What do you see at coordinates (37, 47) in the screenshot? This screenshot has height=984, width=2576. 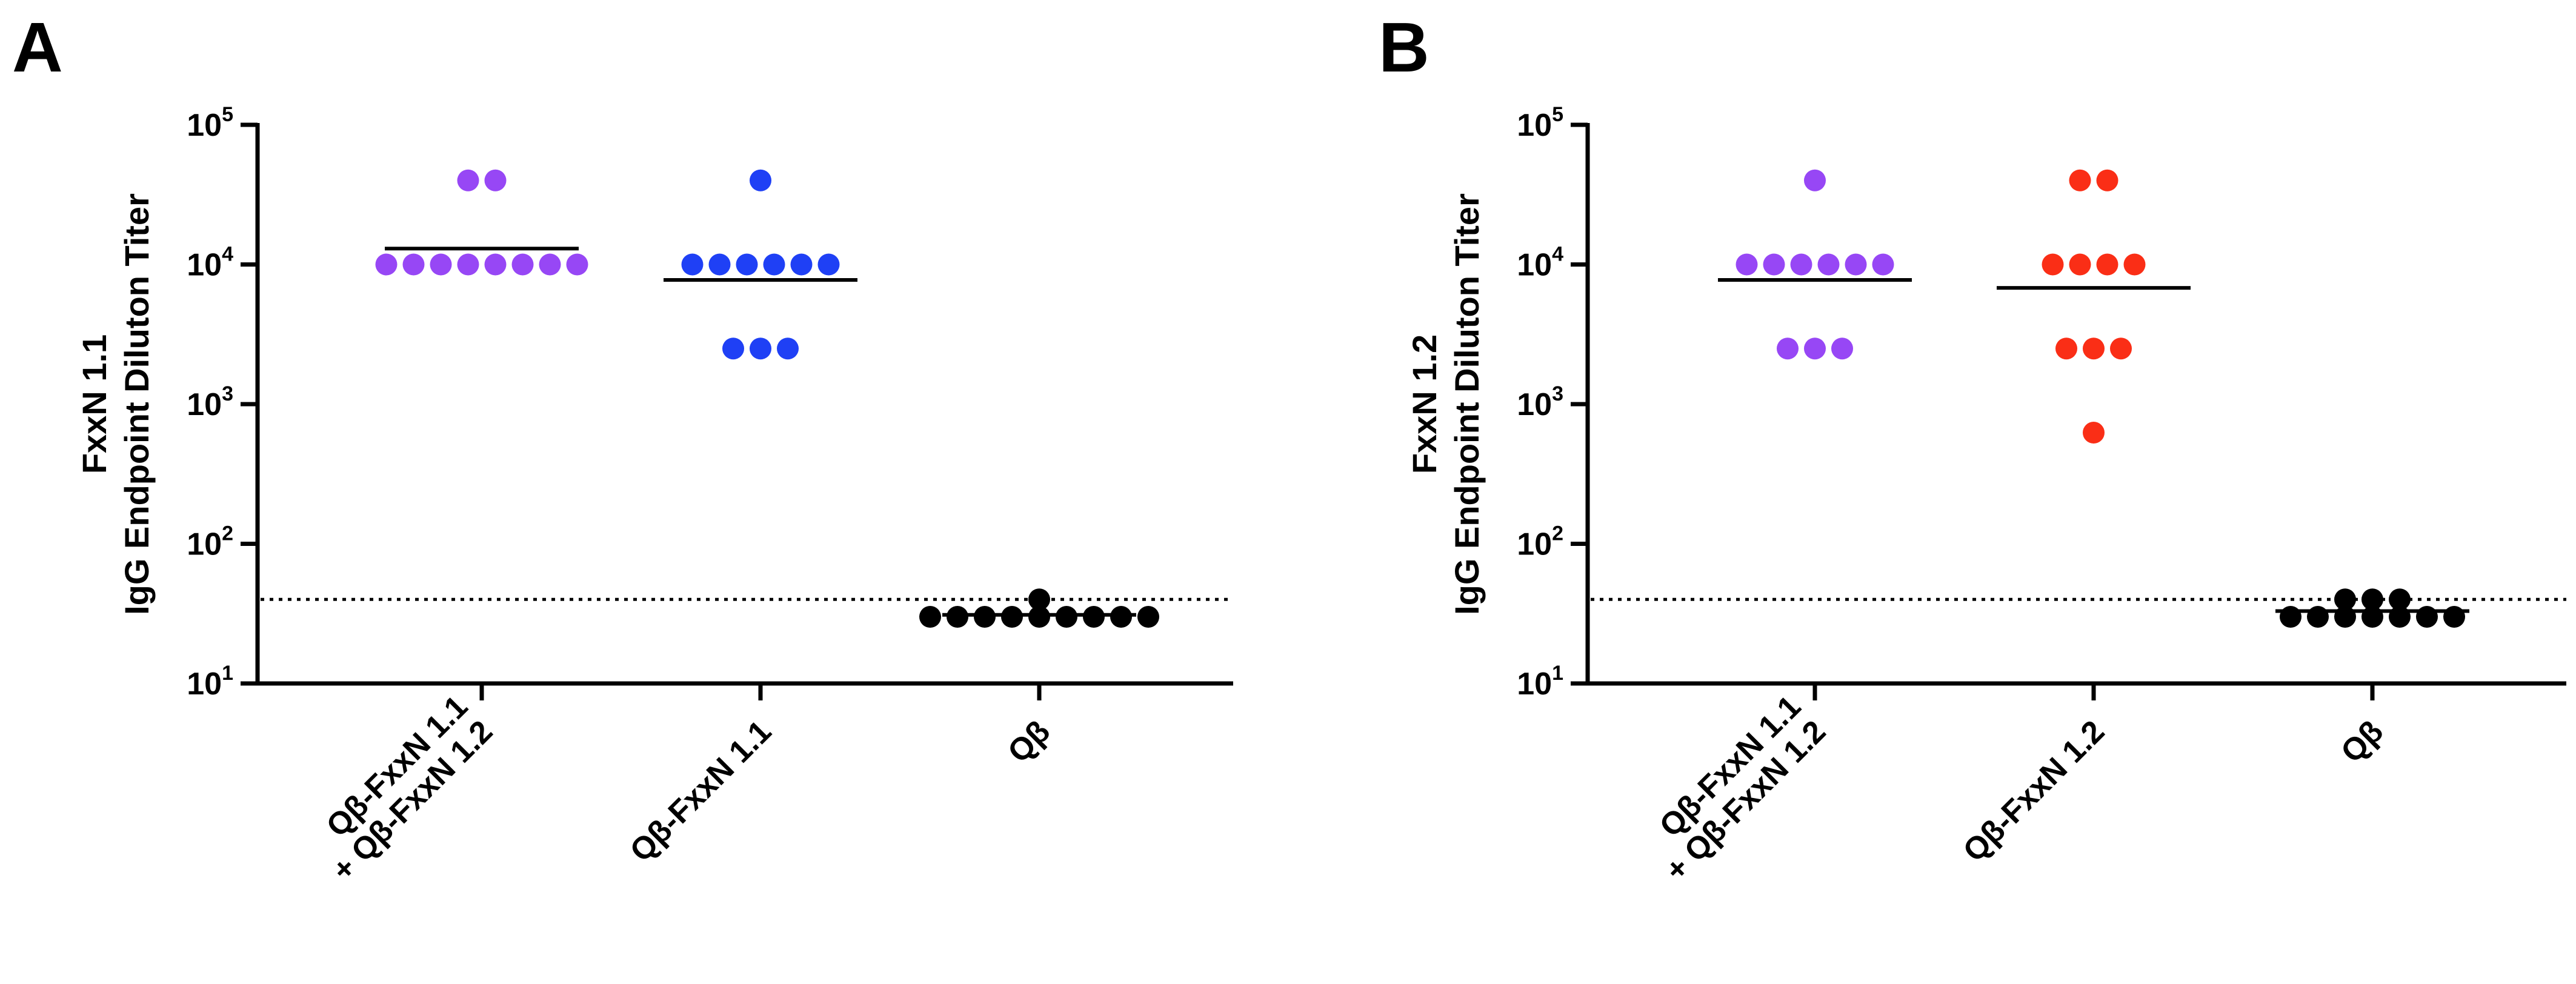 I see `panel-letter: A` at bounding box center [37, 47].